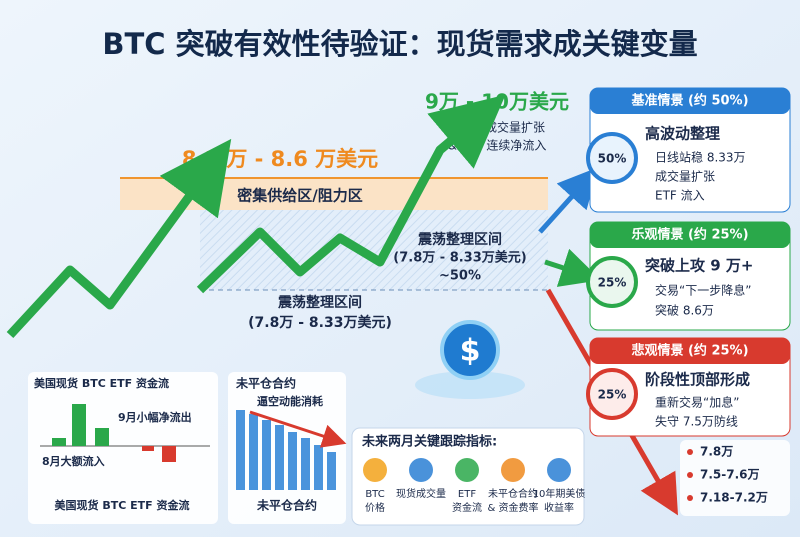 Image resolution: width=800 pixels, height=537 pixels. I want to click on scenario-header: 乐观情景 (约 25%), so click(689, 235).